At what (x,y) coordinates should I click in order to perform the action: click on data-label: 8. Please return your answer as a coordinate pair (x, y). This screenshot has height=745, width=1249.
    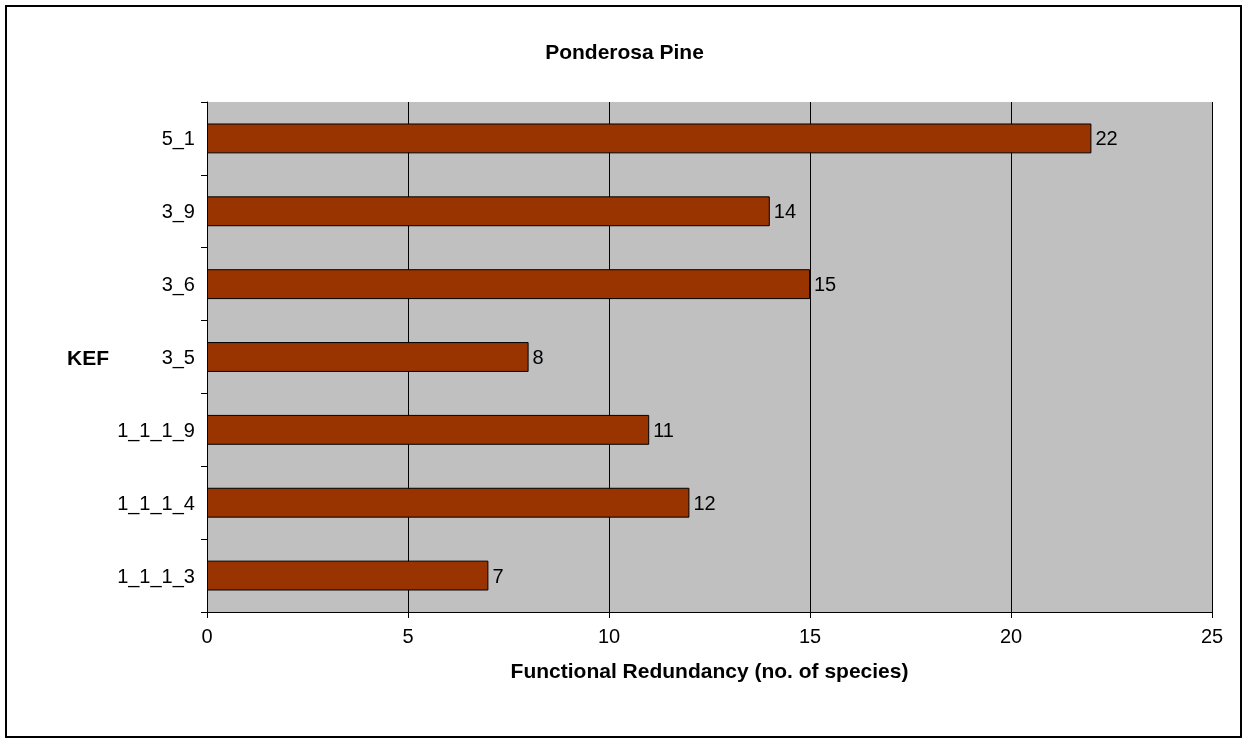
    Looking at the image, I should click on (538, 357).